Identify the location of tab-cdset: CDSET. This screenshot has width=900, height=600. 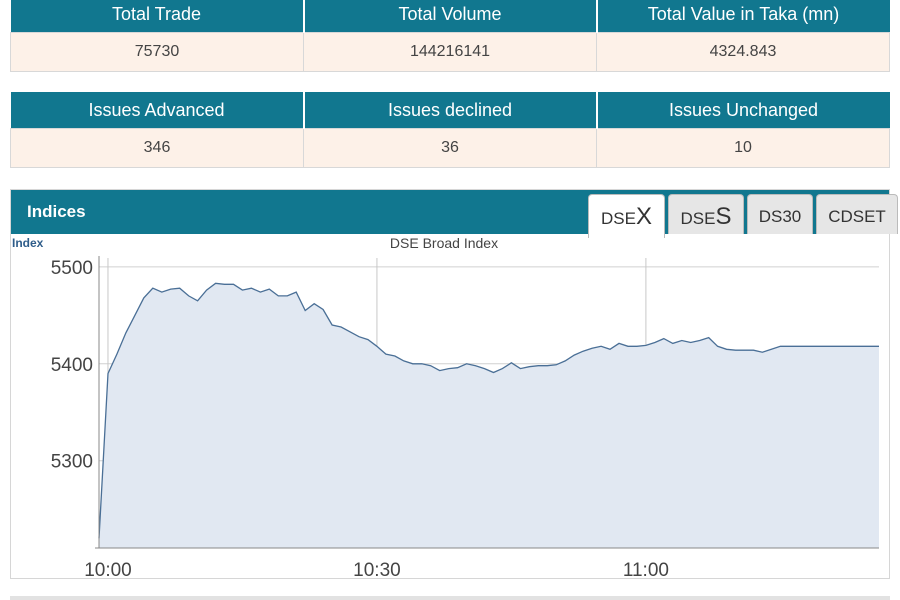
(857, 214).